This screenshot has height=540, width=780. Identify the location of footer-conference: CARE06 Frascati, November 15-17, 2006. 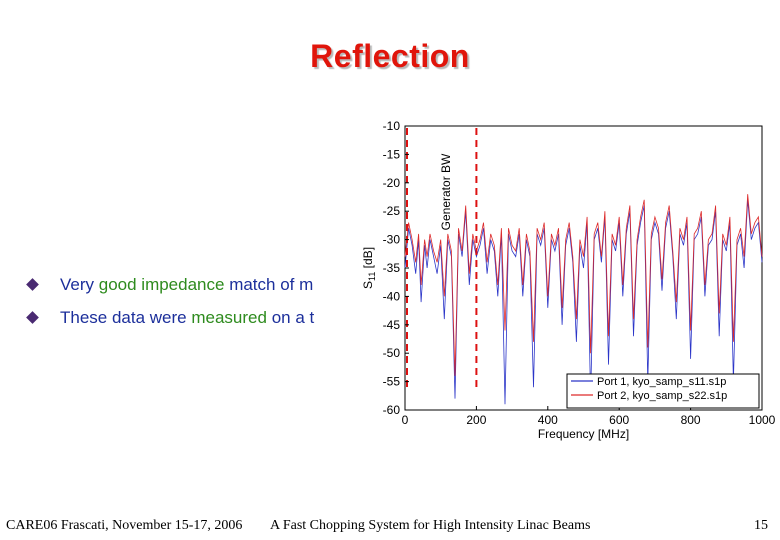
(124, 525).